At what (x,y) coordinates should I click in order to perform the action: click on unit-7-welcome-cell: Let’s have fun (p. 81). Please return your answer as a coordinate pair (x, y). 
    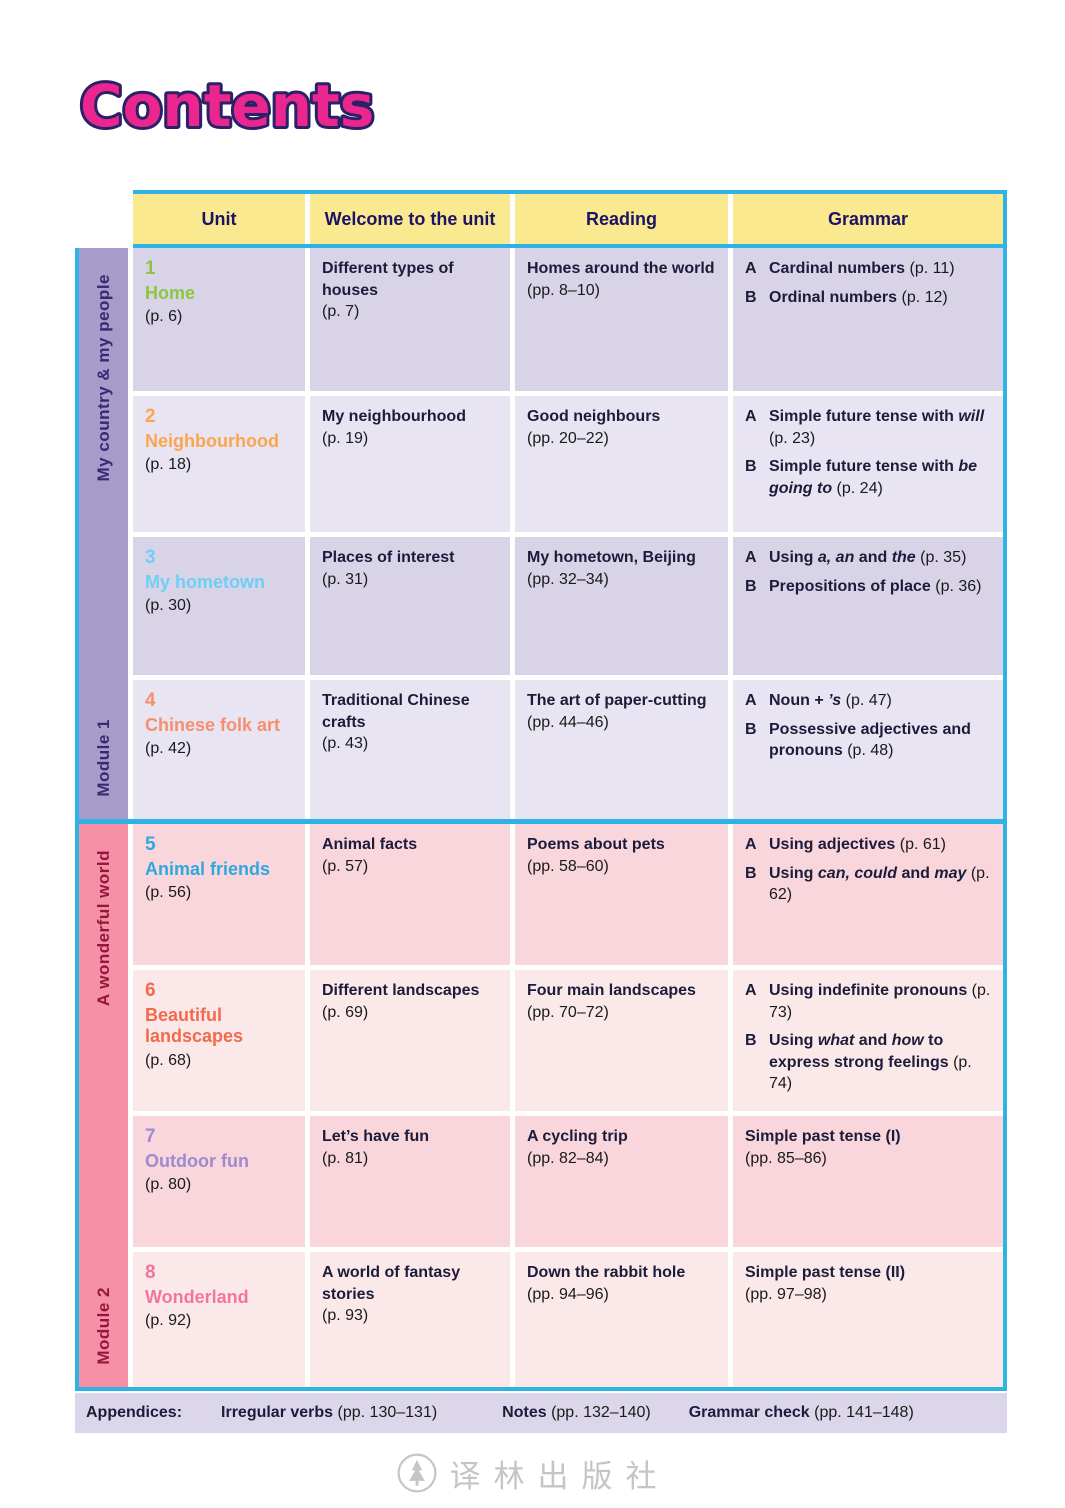
    Looking at the image, I should click on (410, 1181).